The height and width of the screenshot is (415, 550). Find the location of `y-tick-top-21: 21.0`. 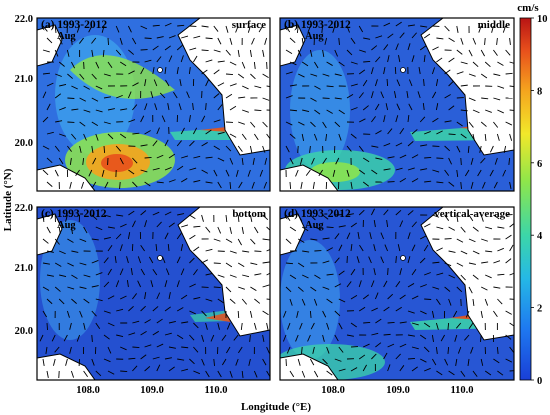

y-tick-top-21: 21.0 is located at coordinates (24, 79).